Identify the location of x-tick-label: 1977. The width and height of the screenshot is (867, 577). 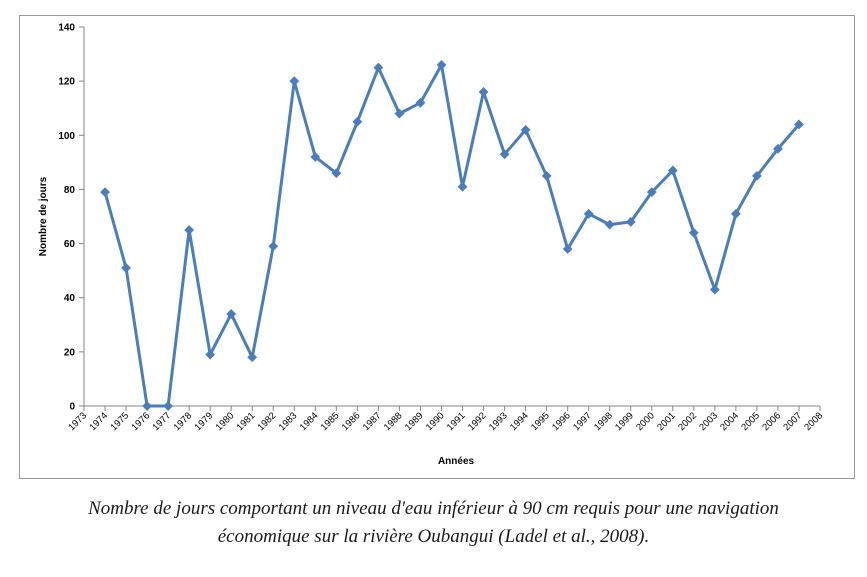
(162, 421).